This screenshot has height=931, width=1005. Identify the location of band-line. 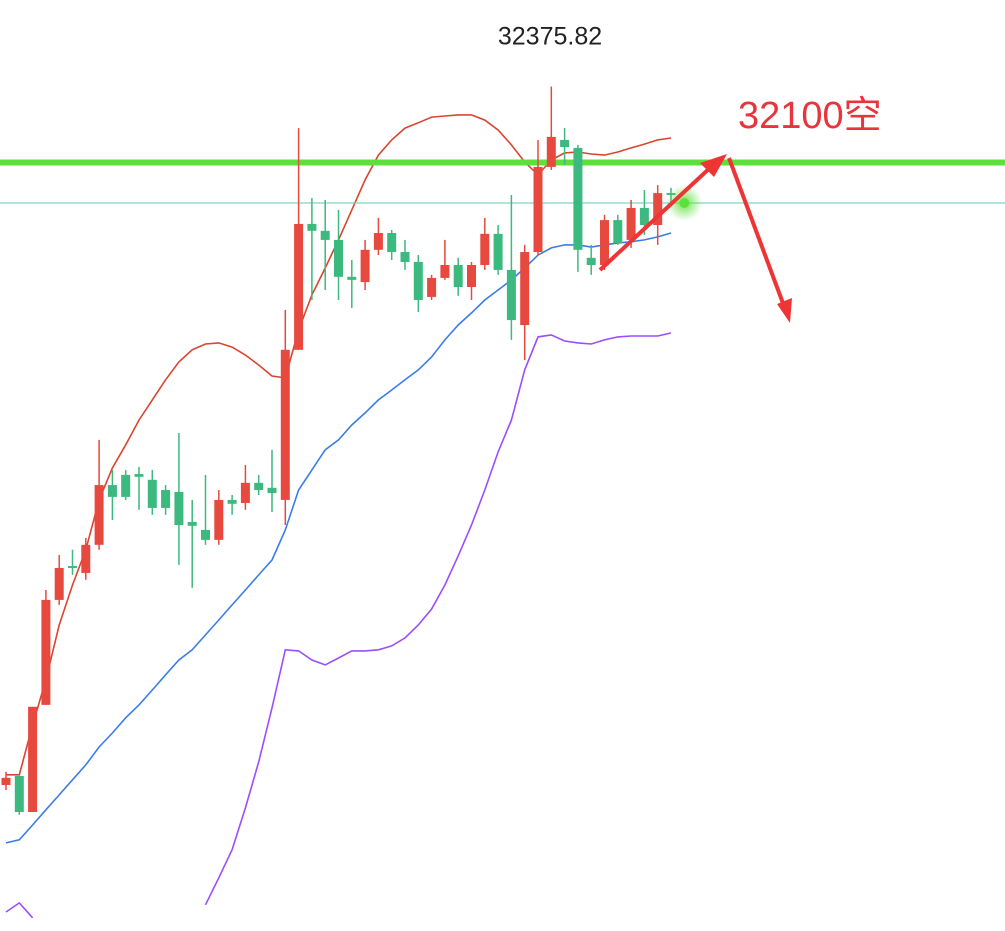
(19, 910).